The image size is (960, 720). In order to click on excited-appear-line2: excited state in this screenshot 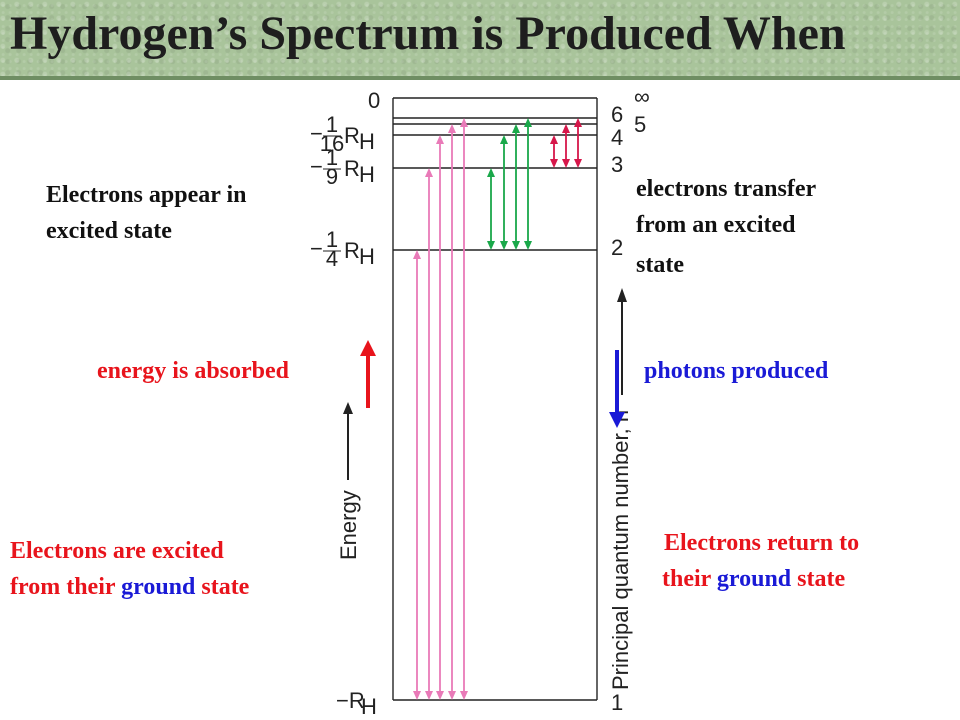, I will do `click(109, 231)`.